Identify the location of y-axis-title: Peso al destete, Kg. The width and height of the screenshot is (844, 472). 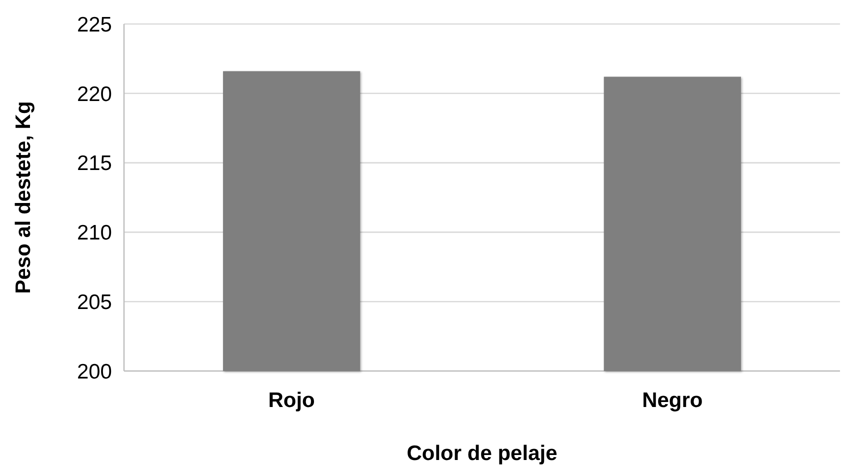
(23, 197).